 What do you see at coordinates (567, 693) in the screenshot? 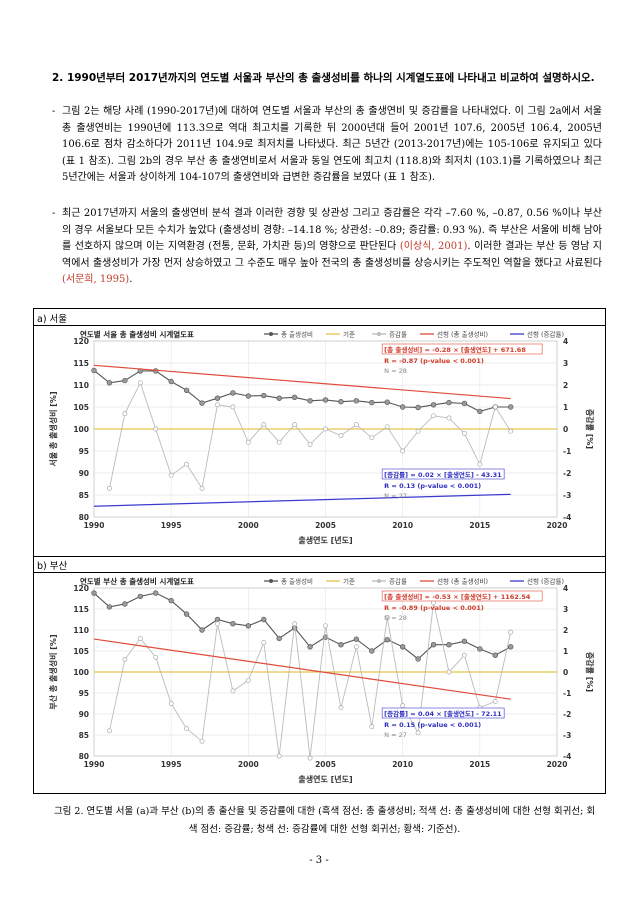
I see `y2-tick-label: -1` at bounding box center [567, 693].